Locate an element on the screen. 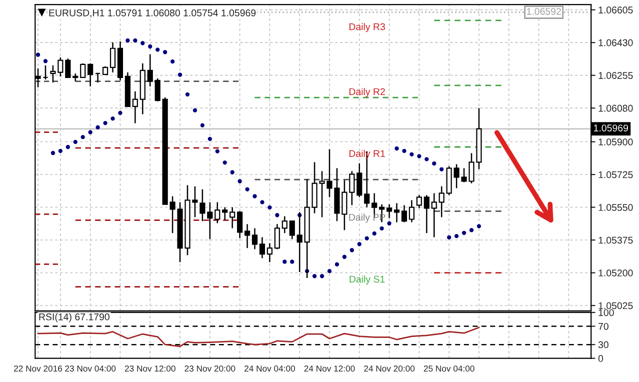 The image size is (639, 382). y-tick-label: 1.06430 is located at coordinates (615, 42).